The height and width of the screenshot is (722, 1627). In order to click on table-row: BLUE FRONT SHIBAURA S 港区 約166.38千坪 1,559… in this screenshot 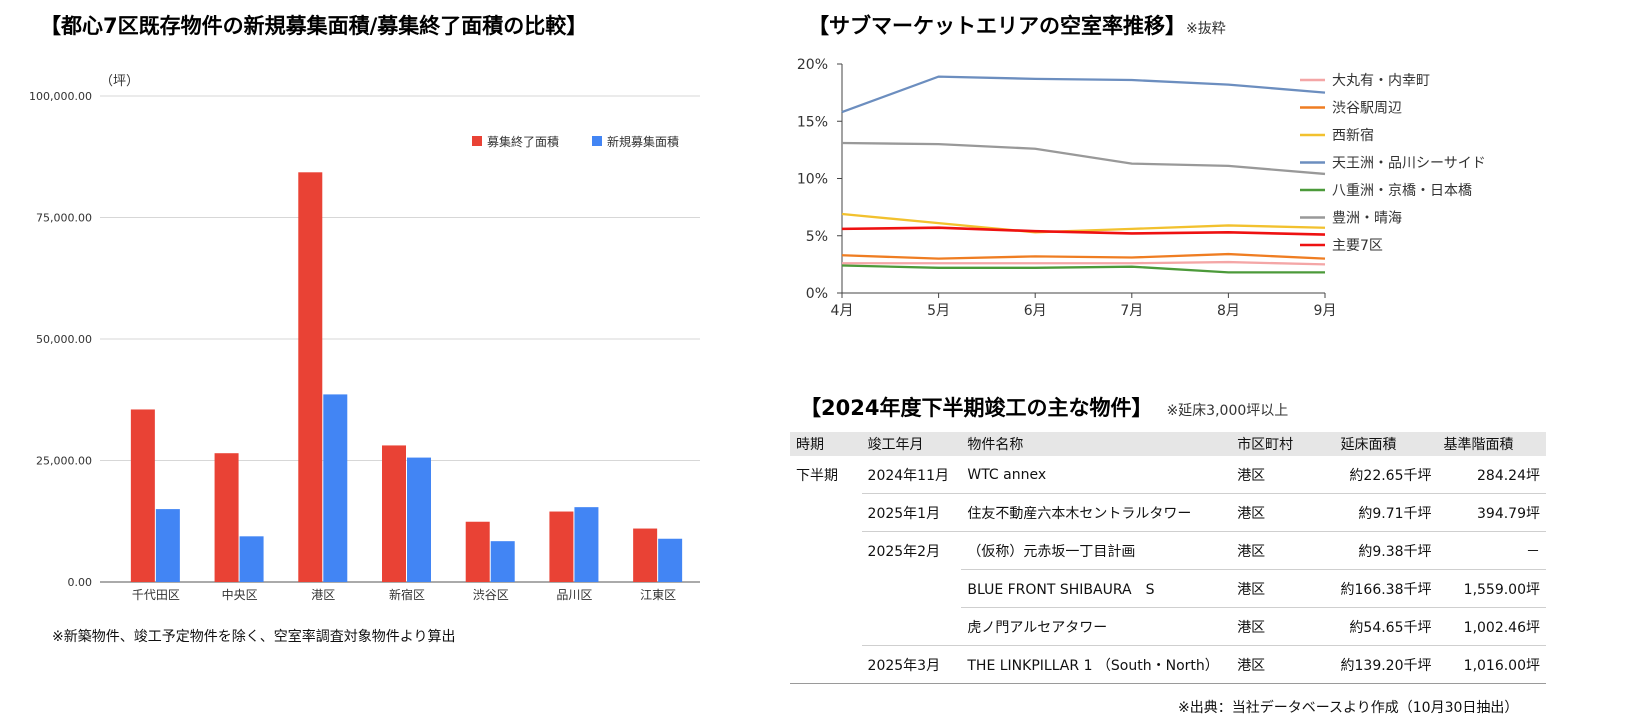, I will do `click(1168, 588)`.